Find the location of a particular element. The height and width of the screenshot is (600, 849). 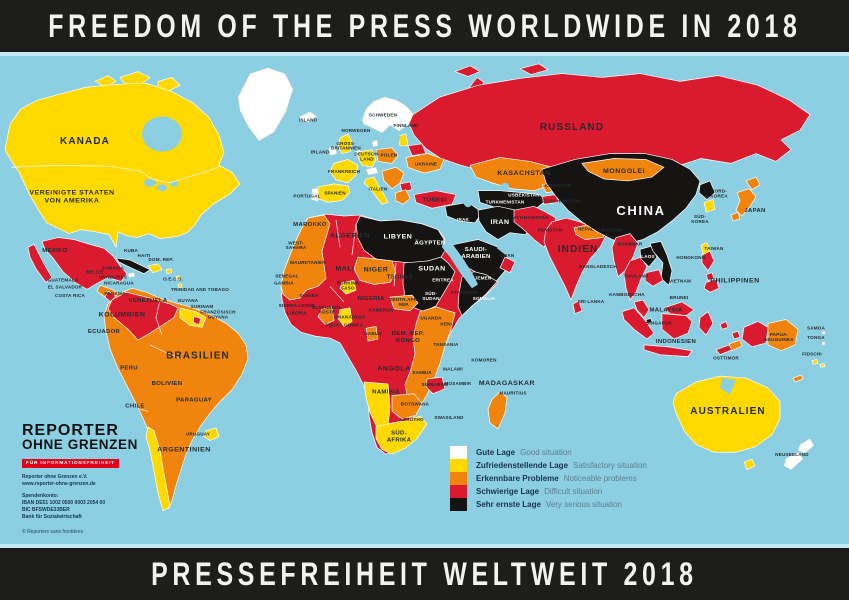

country-label: RUSSLAND is located at coordinates (572, 127).